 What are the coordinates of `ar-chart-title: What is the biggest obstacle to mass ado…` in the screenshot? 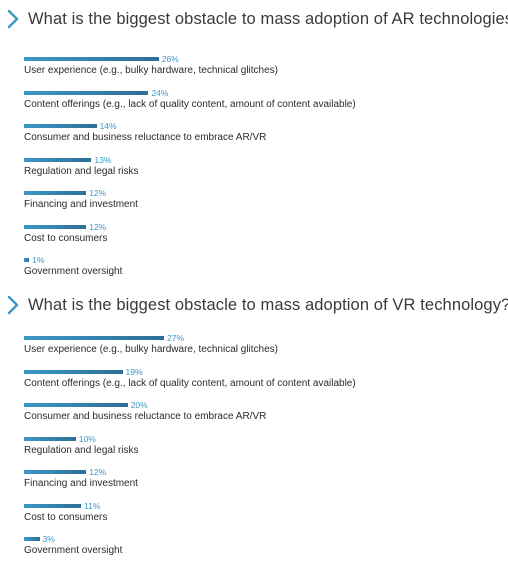 It's located at (268, 18).